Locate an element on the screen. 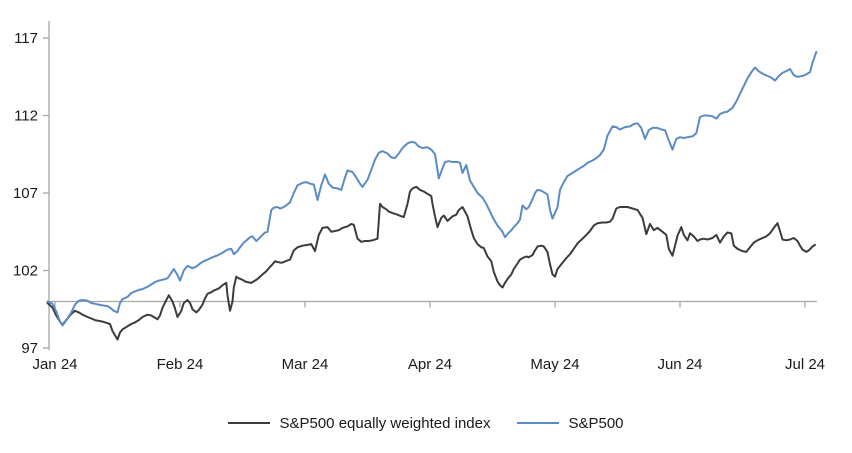 Image resolution: width=852 pixels, height=453 pixels. sp500-line-swatch is located at coordinates (538, 423).